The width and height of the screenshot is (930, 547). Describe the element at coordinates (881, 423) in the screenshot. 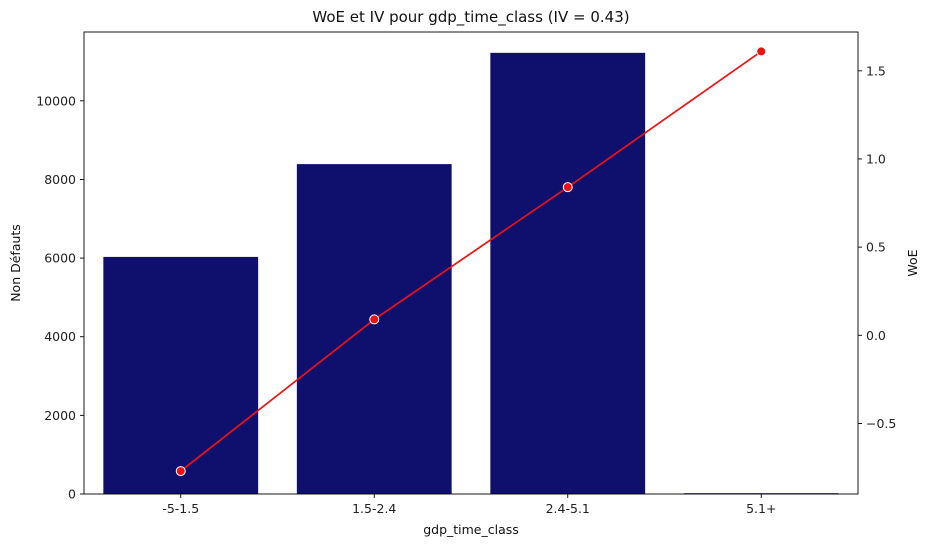

I see `y2-tick-label: −0.5` at that location.